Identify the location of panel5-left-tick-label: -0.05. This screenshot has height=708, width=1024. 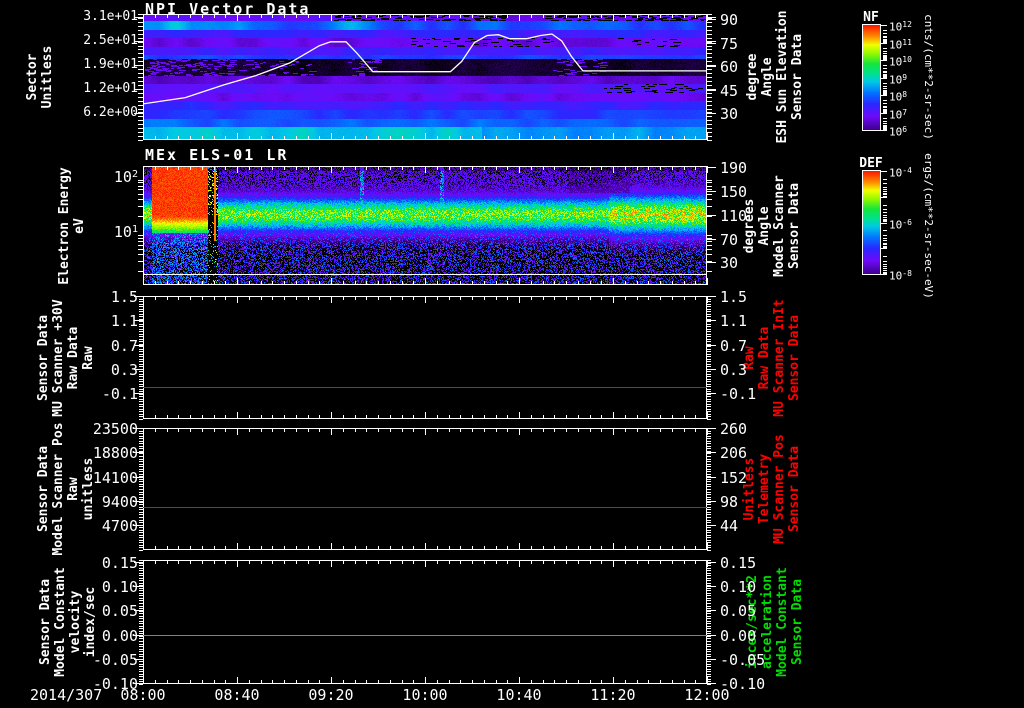
(115, 659).